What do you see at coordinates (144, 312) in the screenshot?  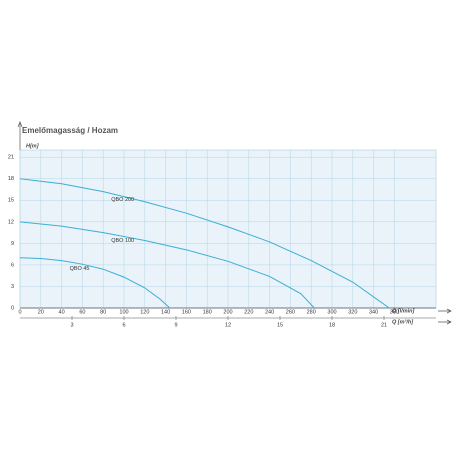 I see `x-tick-label: 120` at bounding box center [144, 312].